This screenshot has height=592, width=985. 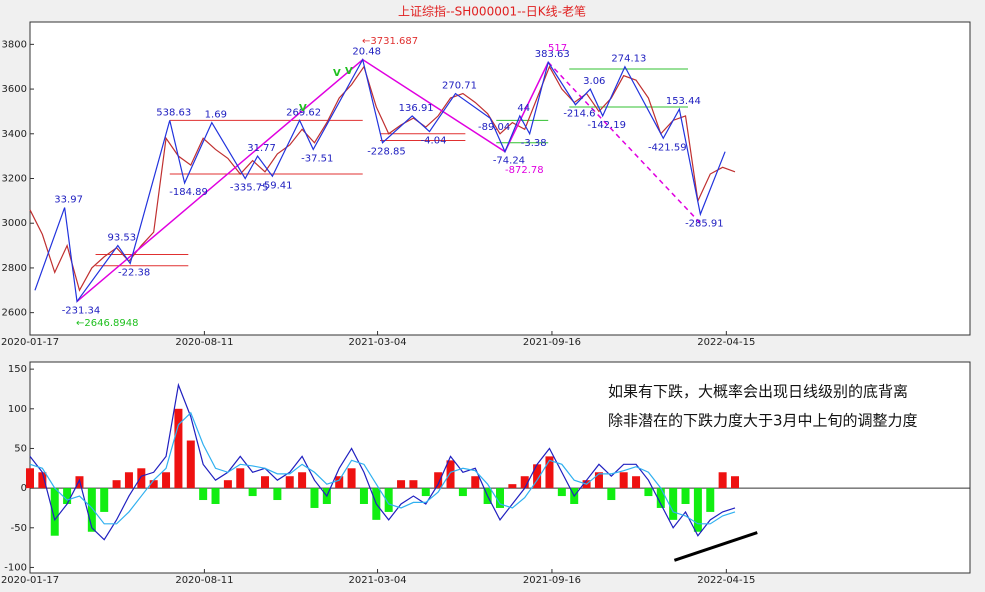 What do you see at coordinates (134, 272) in the screenshot?
I see `pen-label: -22.38` at bounding box center [134, 272].